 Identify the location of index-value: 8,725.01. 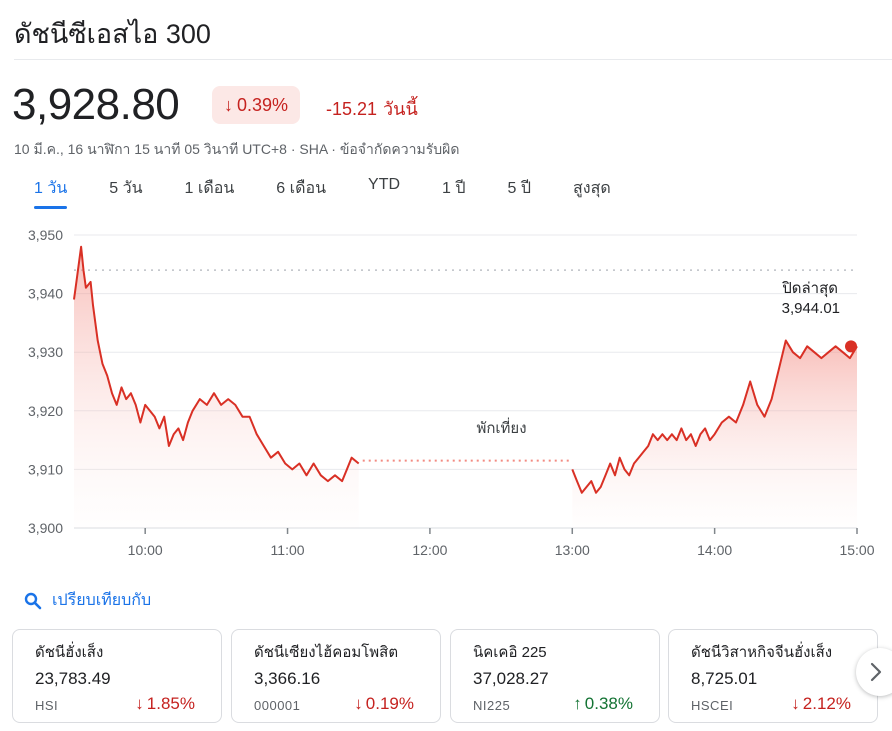
(724, 678).